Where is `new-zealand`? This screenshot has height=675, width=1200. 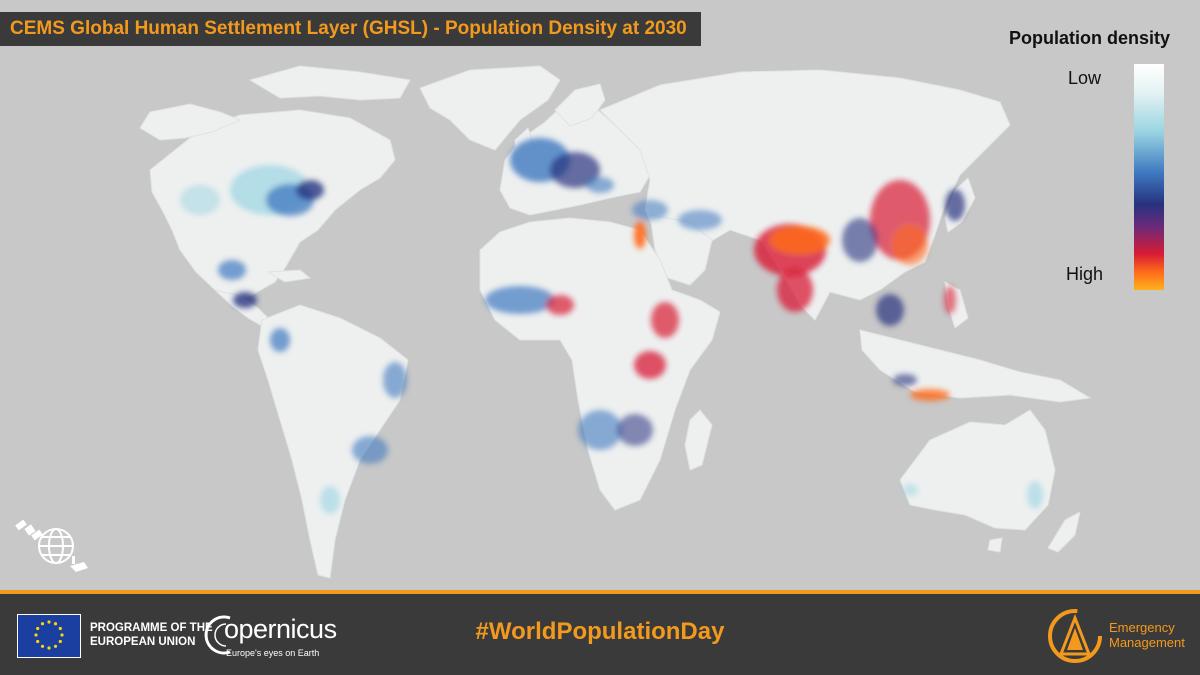 new-zealand is located at coordinates (1064, 532).